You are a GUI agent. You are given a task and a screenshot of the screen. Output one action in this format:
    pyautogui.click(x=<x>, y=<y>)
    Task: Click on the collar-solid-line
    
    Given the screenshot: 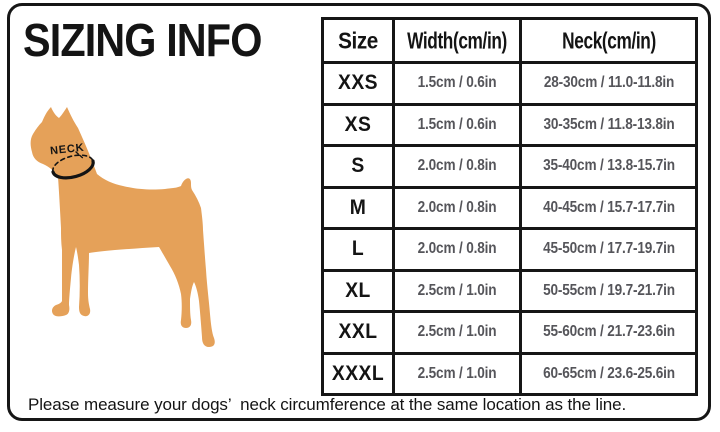 What is the action you would take?
    pyautogui.click(x=73, y=169)
    